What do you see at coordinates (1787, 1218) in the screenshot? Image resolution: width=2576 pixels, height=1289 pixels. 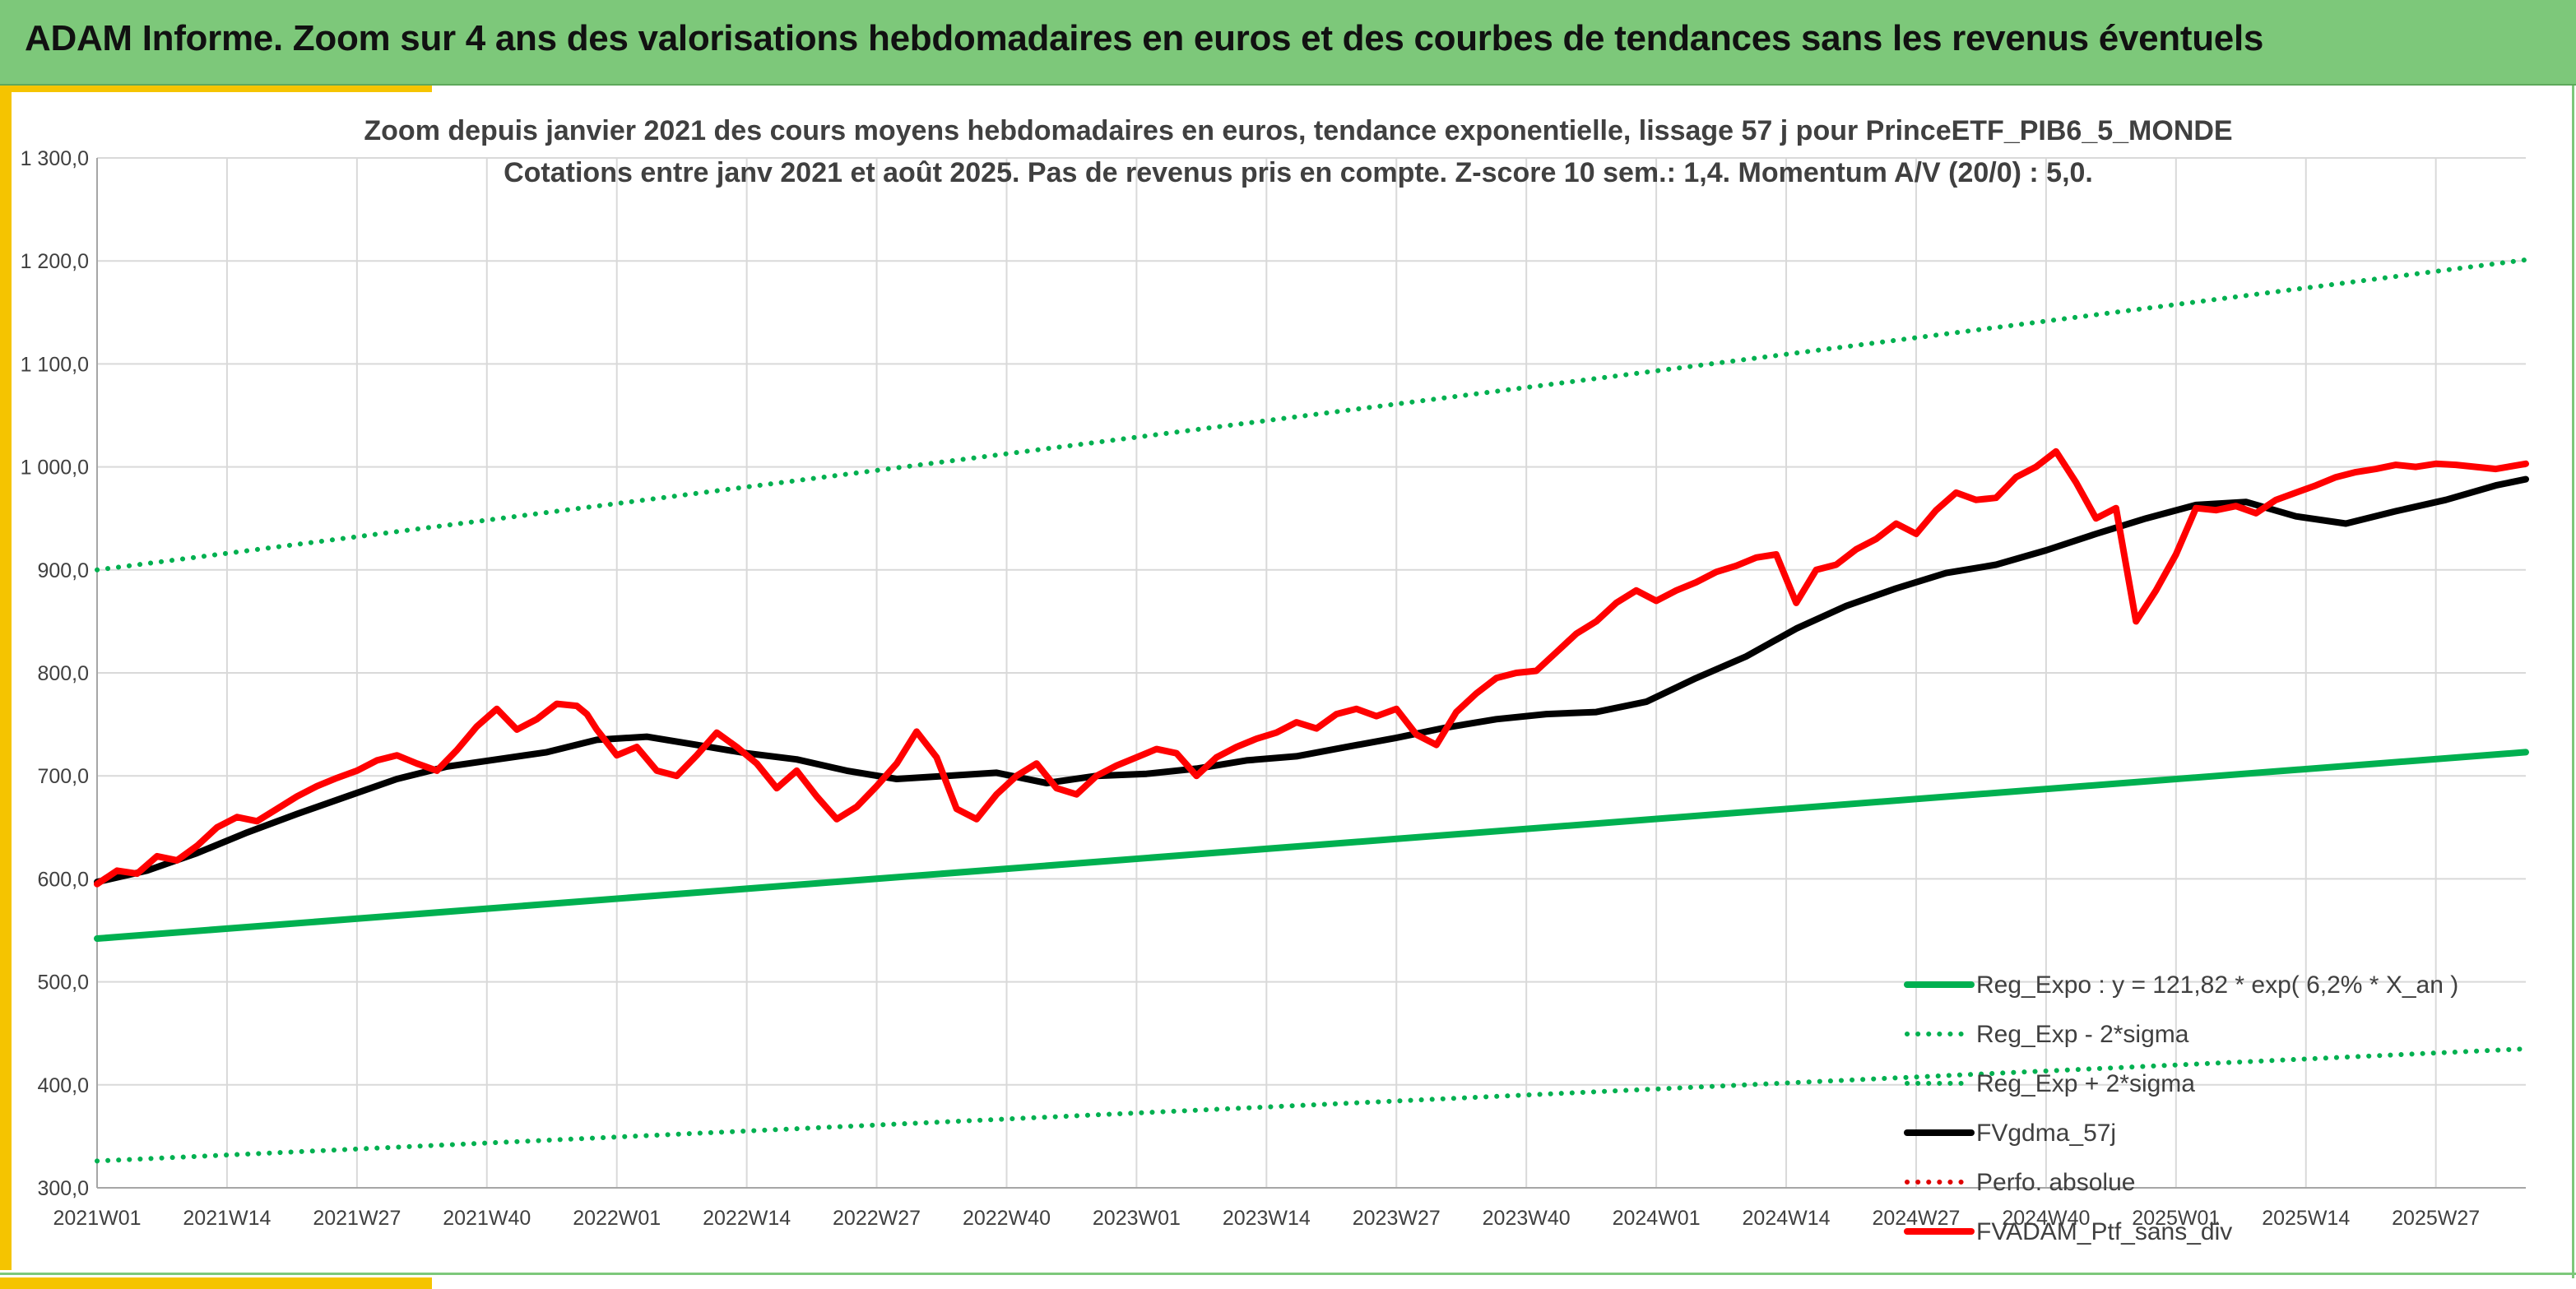 I see `x-tick-label: 2024W14` at bounding box center [1787, 1218].